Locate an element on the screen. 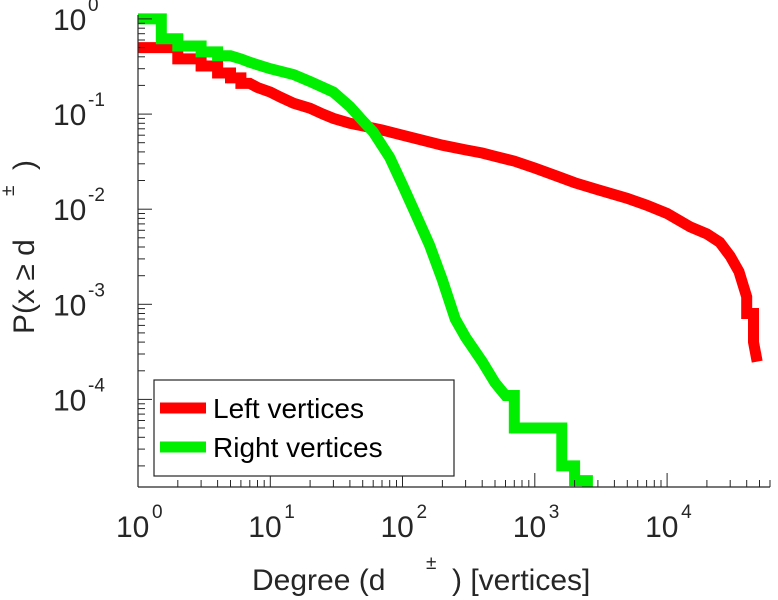 The image size is (778, 600). x-tick-label-0: 10 is located at coordinates (132, 527).